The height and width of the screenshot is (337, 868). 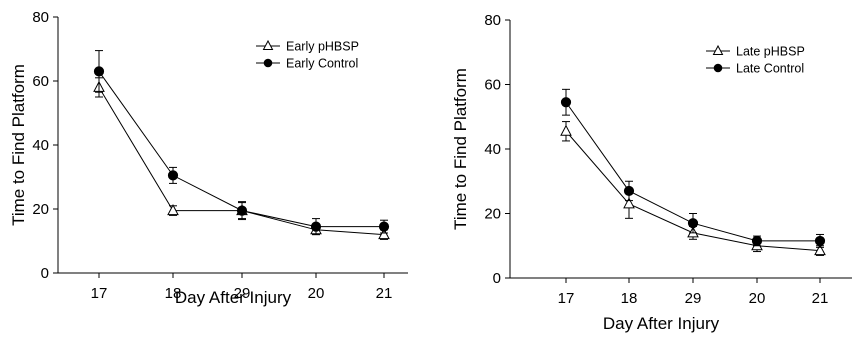 What do you see at coordinates (770, 69) in the screenshot?
I see `legend-label: Late Control` at bounding box center [770, 69].